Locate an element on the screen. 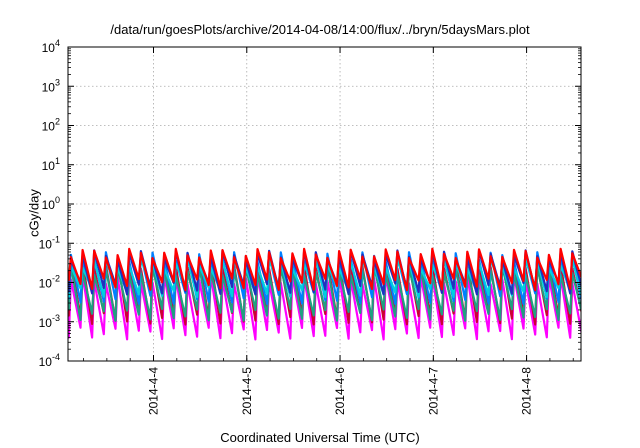 This screenshot has height=448, width=640. x-tick-label: 2014-4-7 is located at coordinates (433, 391).